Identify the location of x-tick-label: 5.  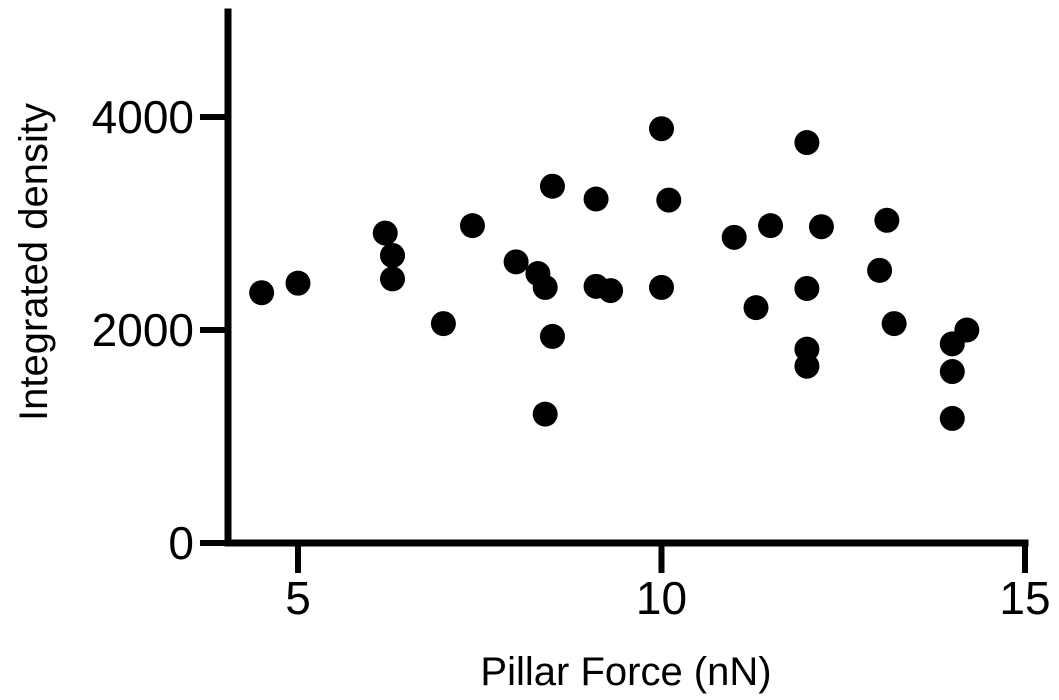
(298, 598).